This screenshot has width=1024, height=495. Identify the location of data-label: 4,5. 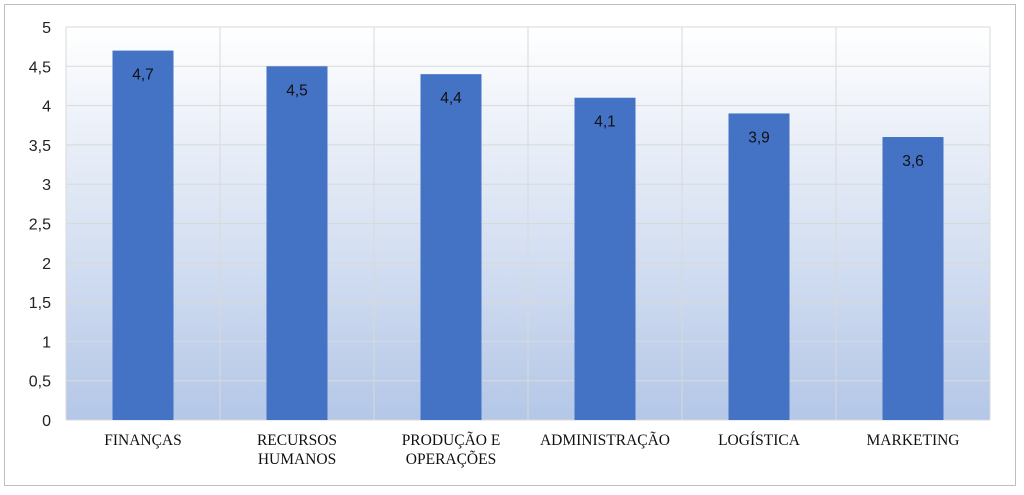
(297, 90).